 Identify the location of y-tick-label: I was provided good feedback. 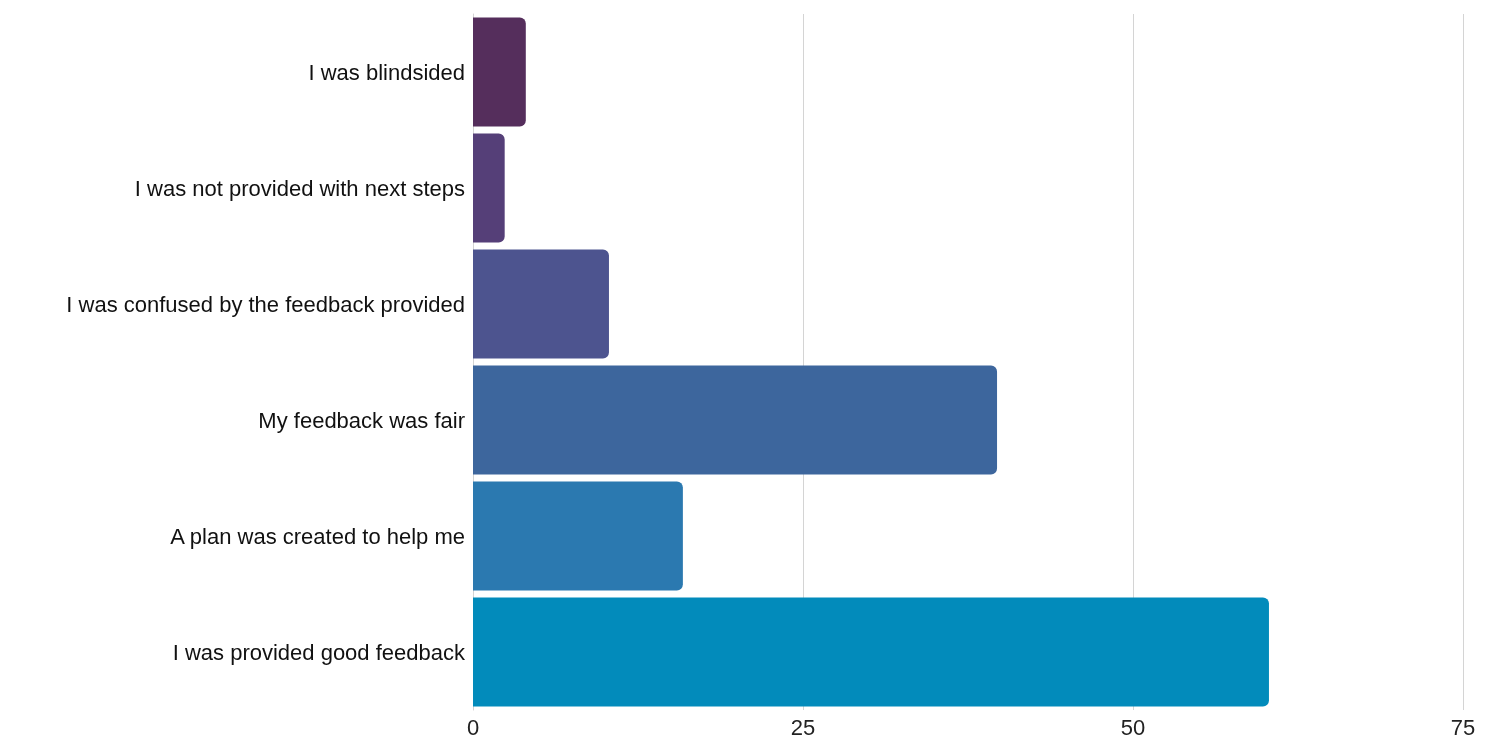
(319, 652).